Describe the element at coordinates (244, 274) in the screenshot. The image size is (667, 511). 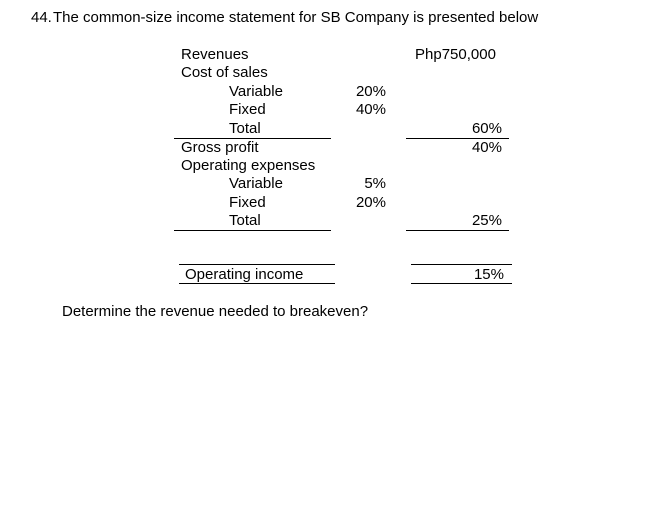
I see `operating-income-label: Operating income` at that location.